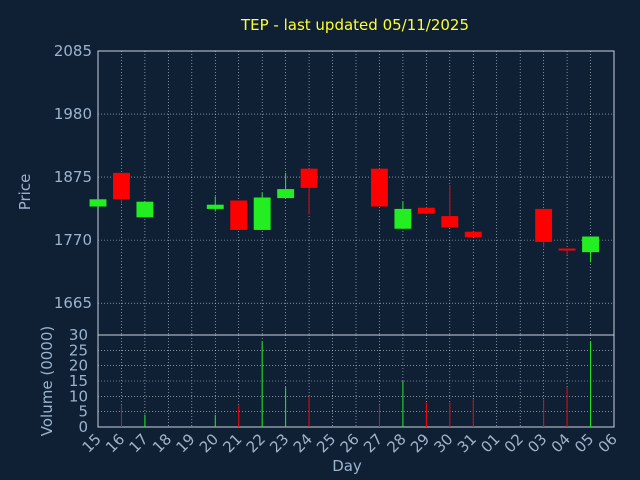  What do you see at coordinates (83, 412) in the screenshot?
I see `volume-tick-label: 5` at bounding box center [83, 412].